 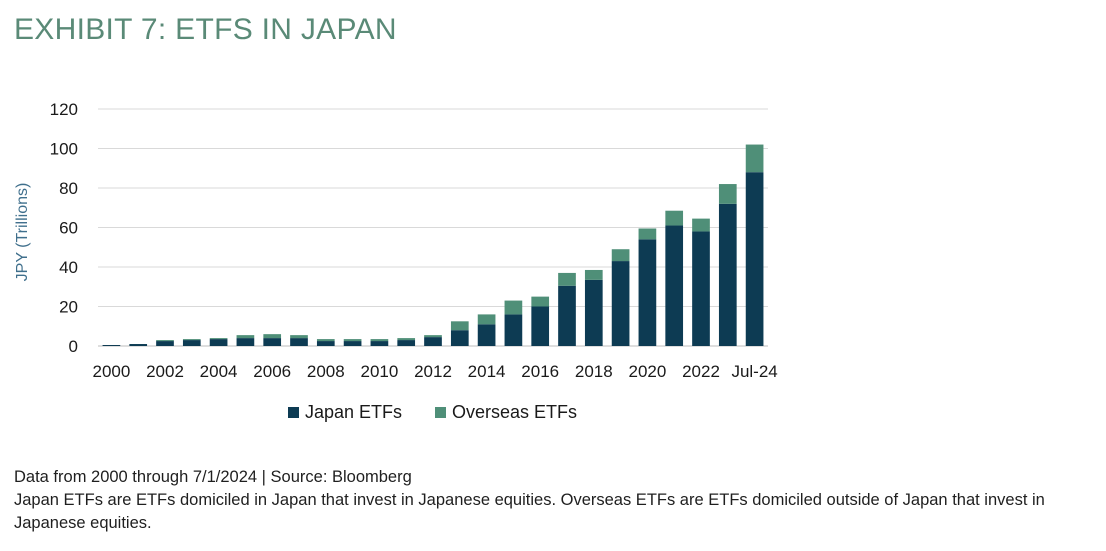 What do you see at coordinates (593, 274) in the screenshot?
I see `bar-overseas-2018` at bounding box center [593, 274].